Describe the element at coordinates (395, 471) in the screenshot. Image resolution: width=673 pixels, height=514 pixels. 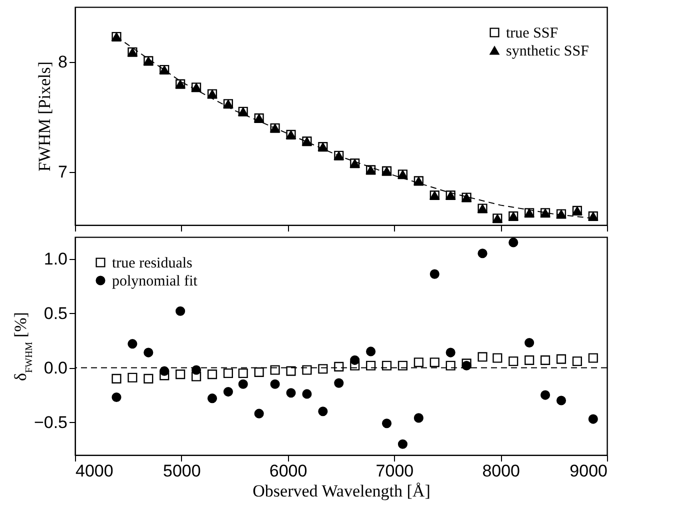
I see `x-tick-label: 7000` at that location.